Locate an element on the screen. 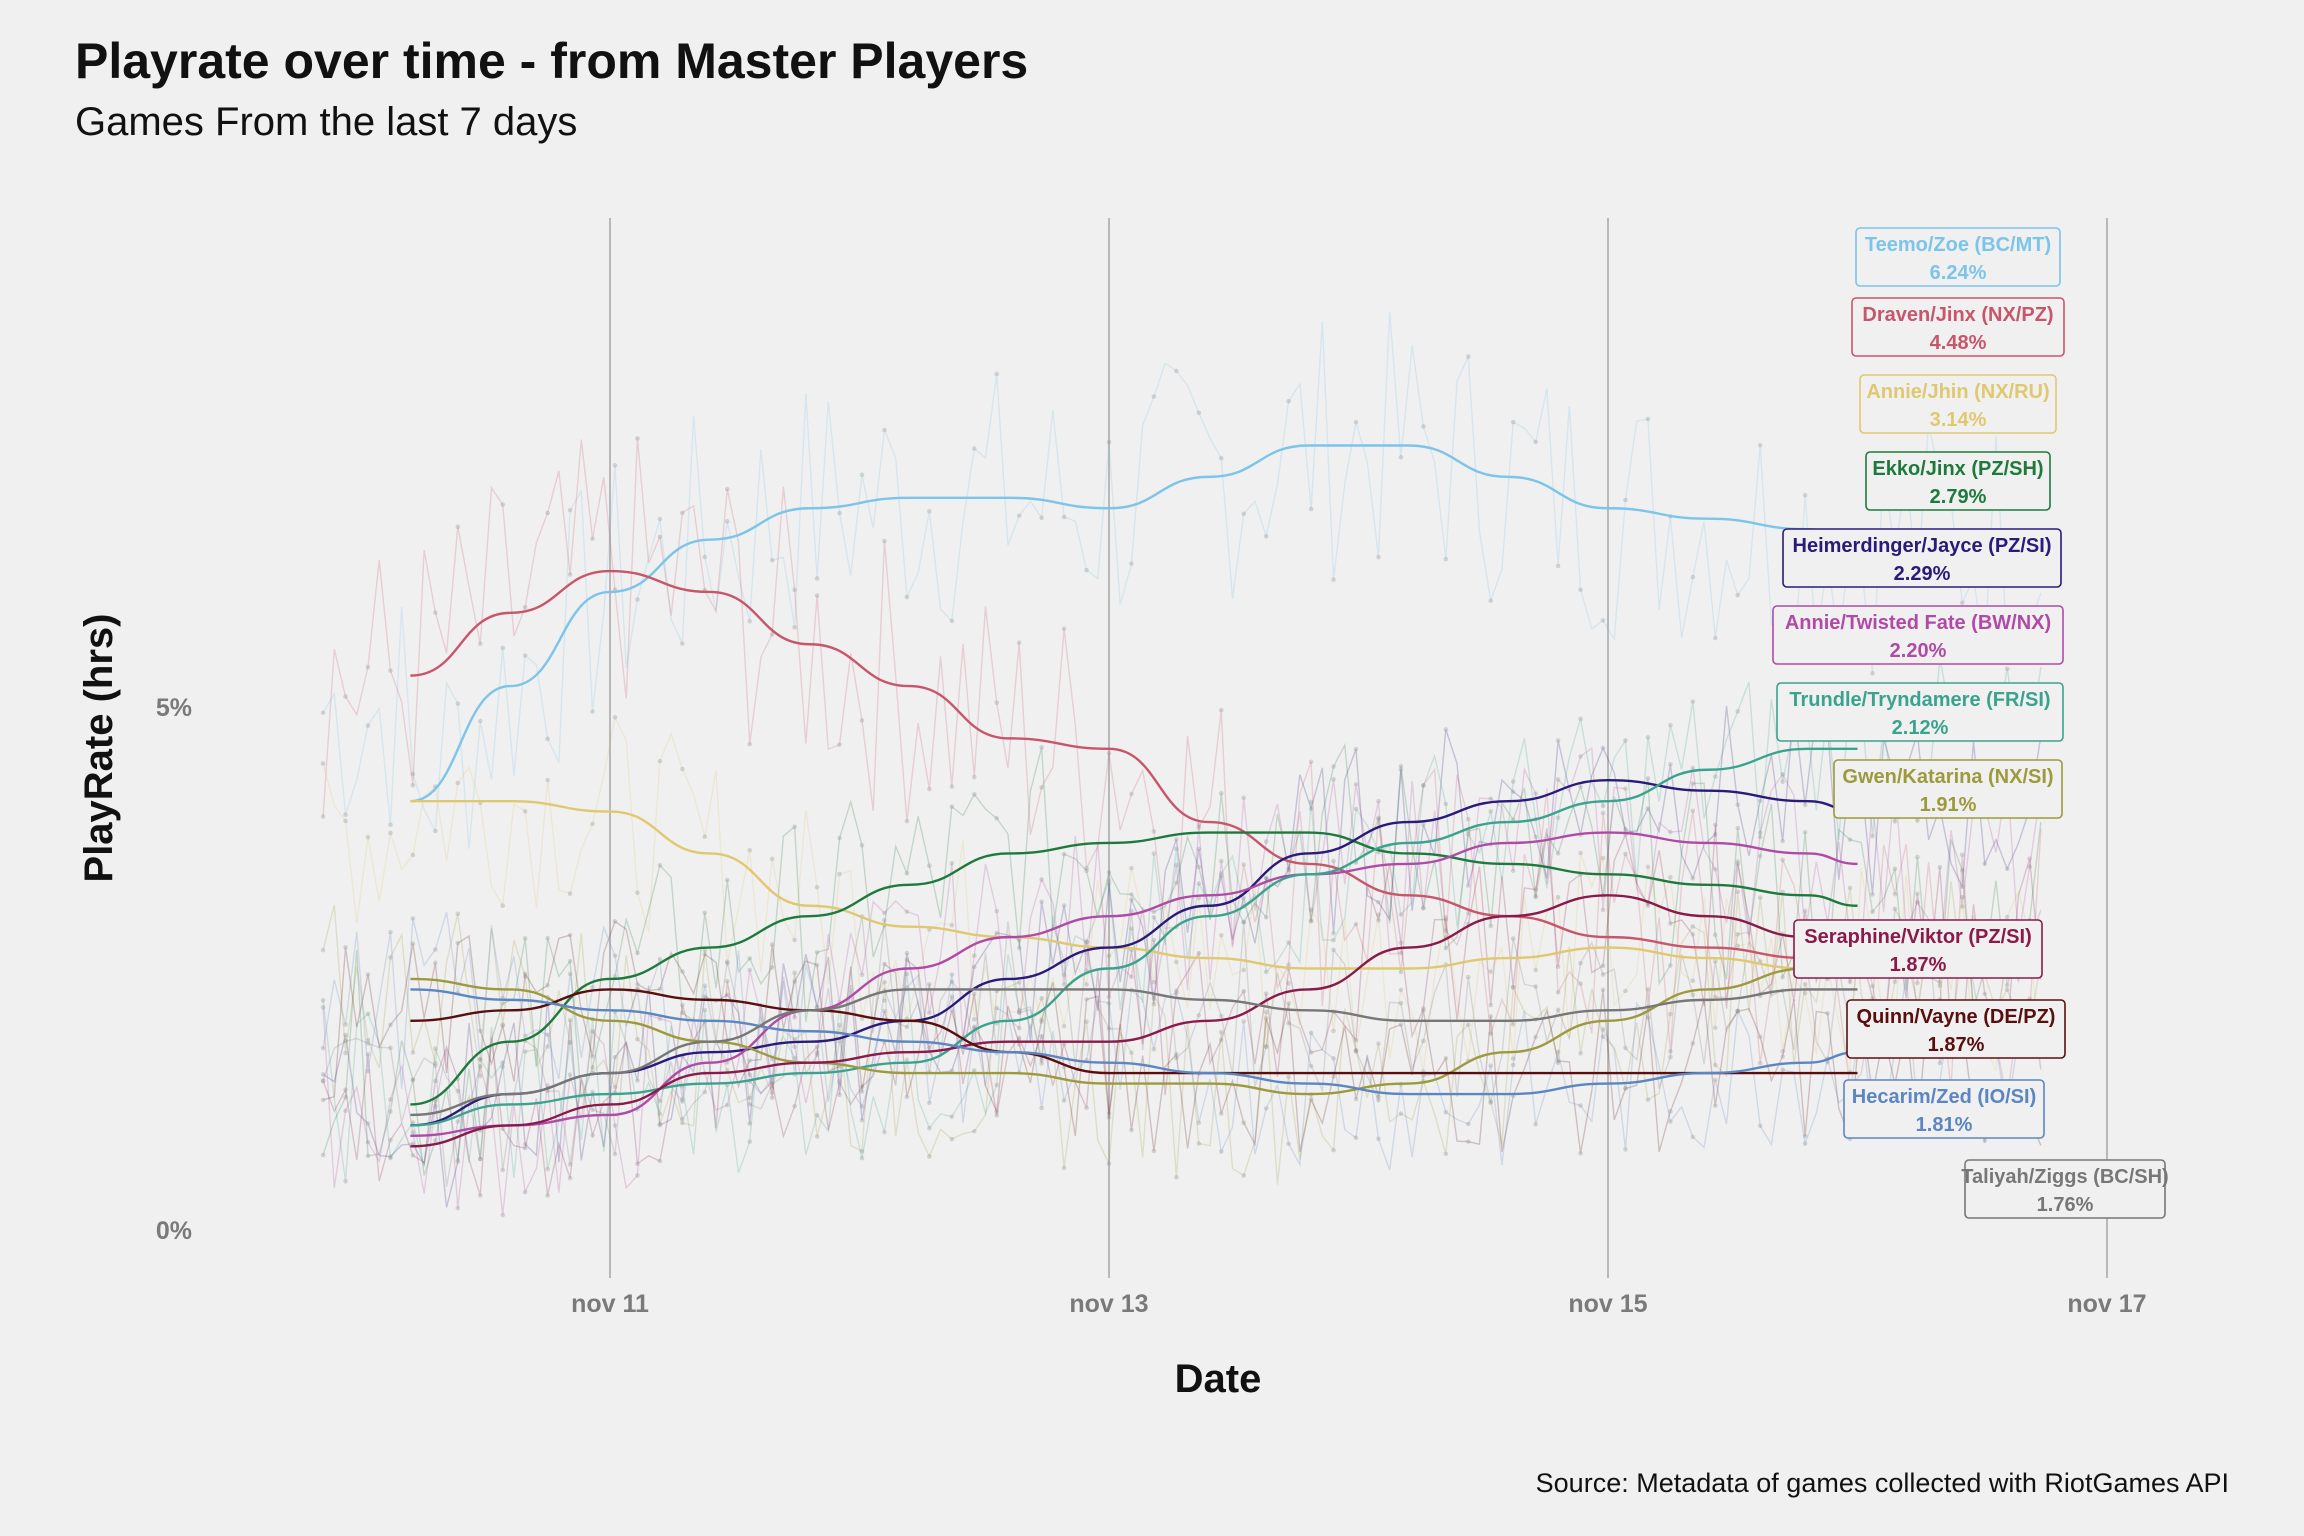  x-tick-label: nov 15 is located at coordinates (1607, 1304).